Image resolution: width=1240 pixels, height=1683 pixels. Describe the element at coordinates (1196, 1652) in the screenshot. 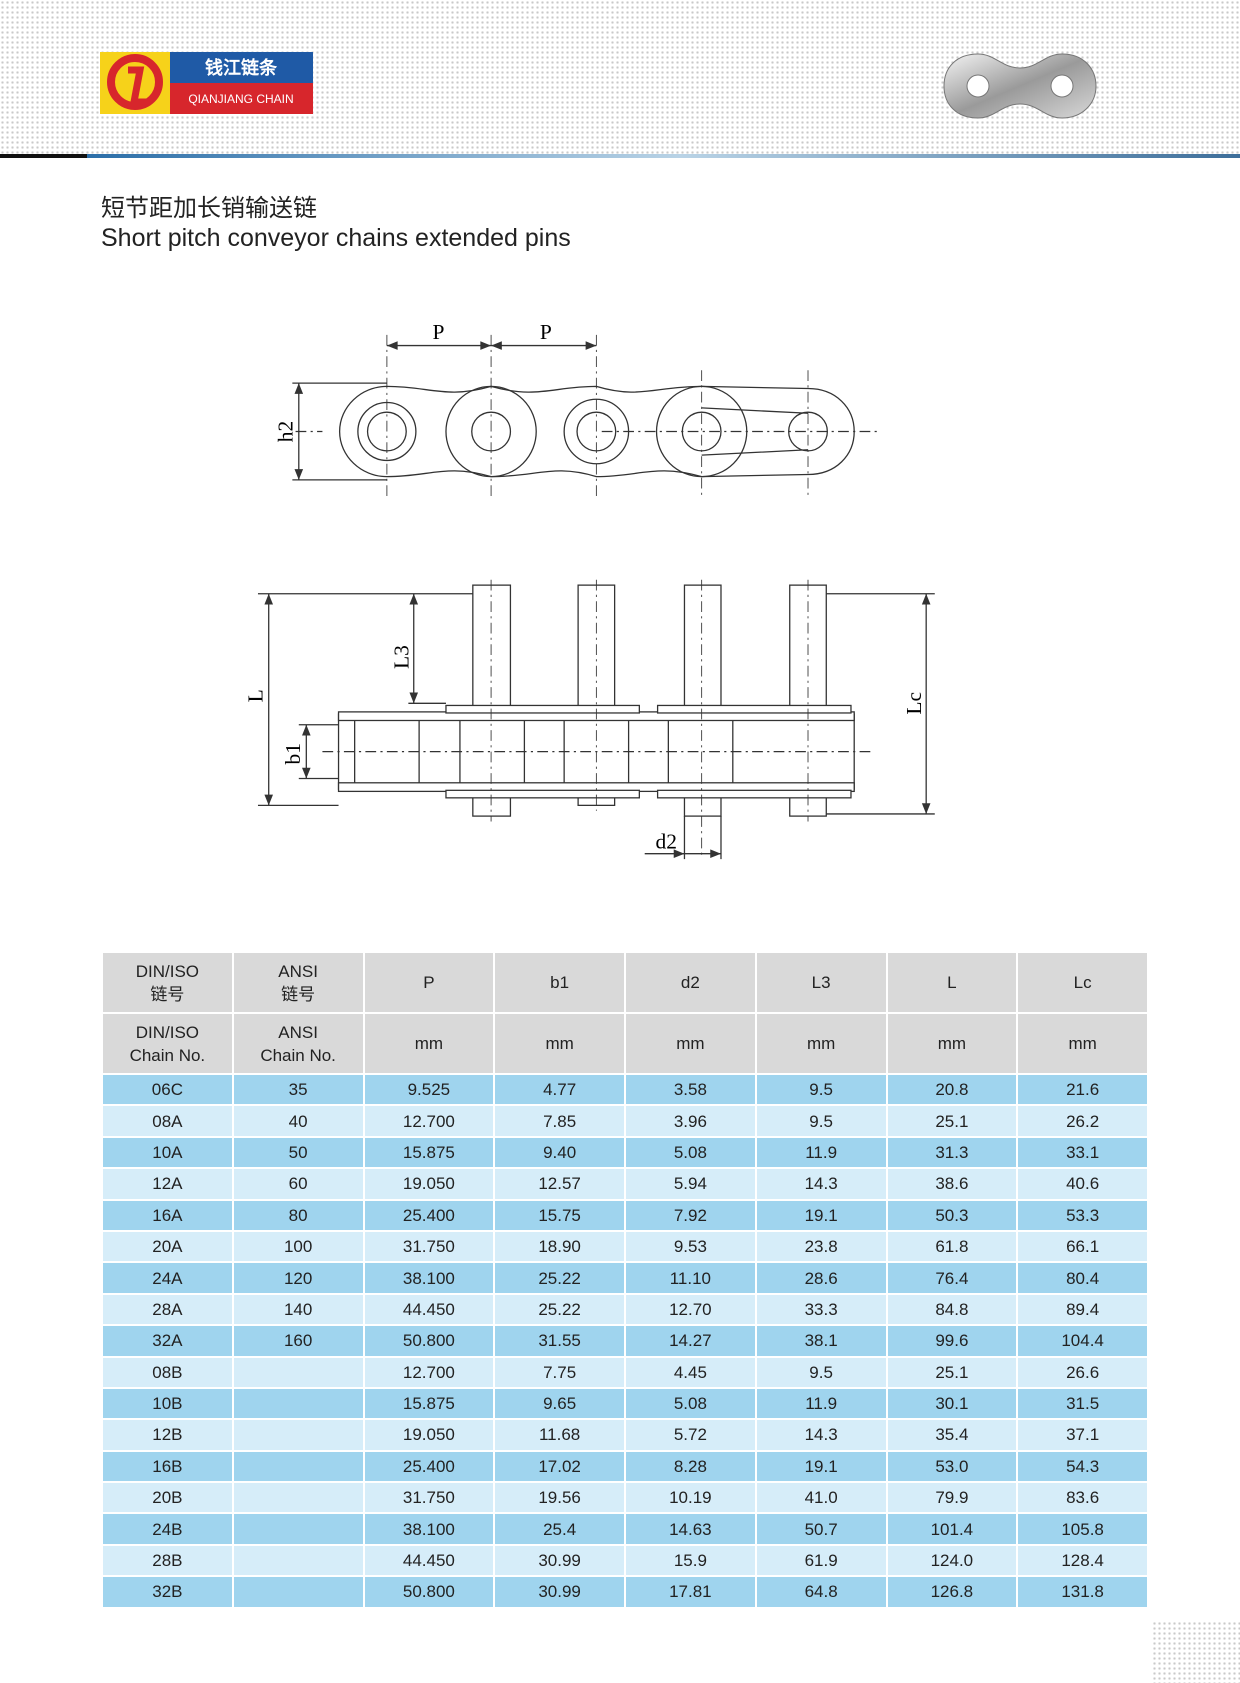

I see `corner-pattern` at that location.